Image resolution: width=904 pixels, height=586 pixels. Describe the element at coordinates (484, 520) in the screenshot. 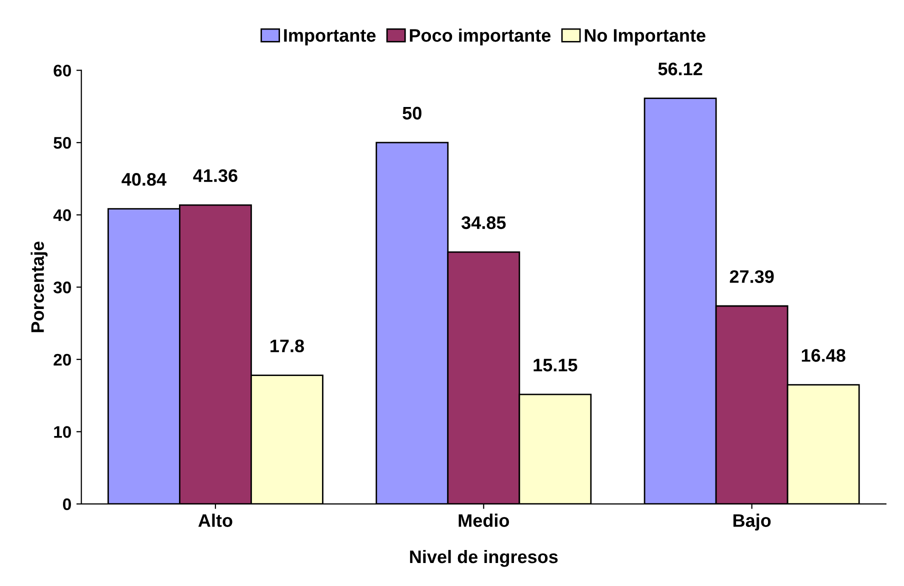

I see `x-tick-label: Medio` at that location.